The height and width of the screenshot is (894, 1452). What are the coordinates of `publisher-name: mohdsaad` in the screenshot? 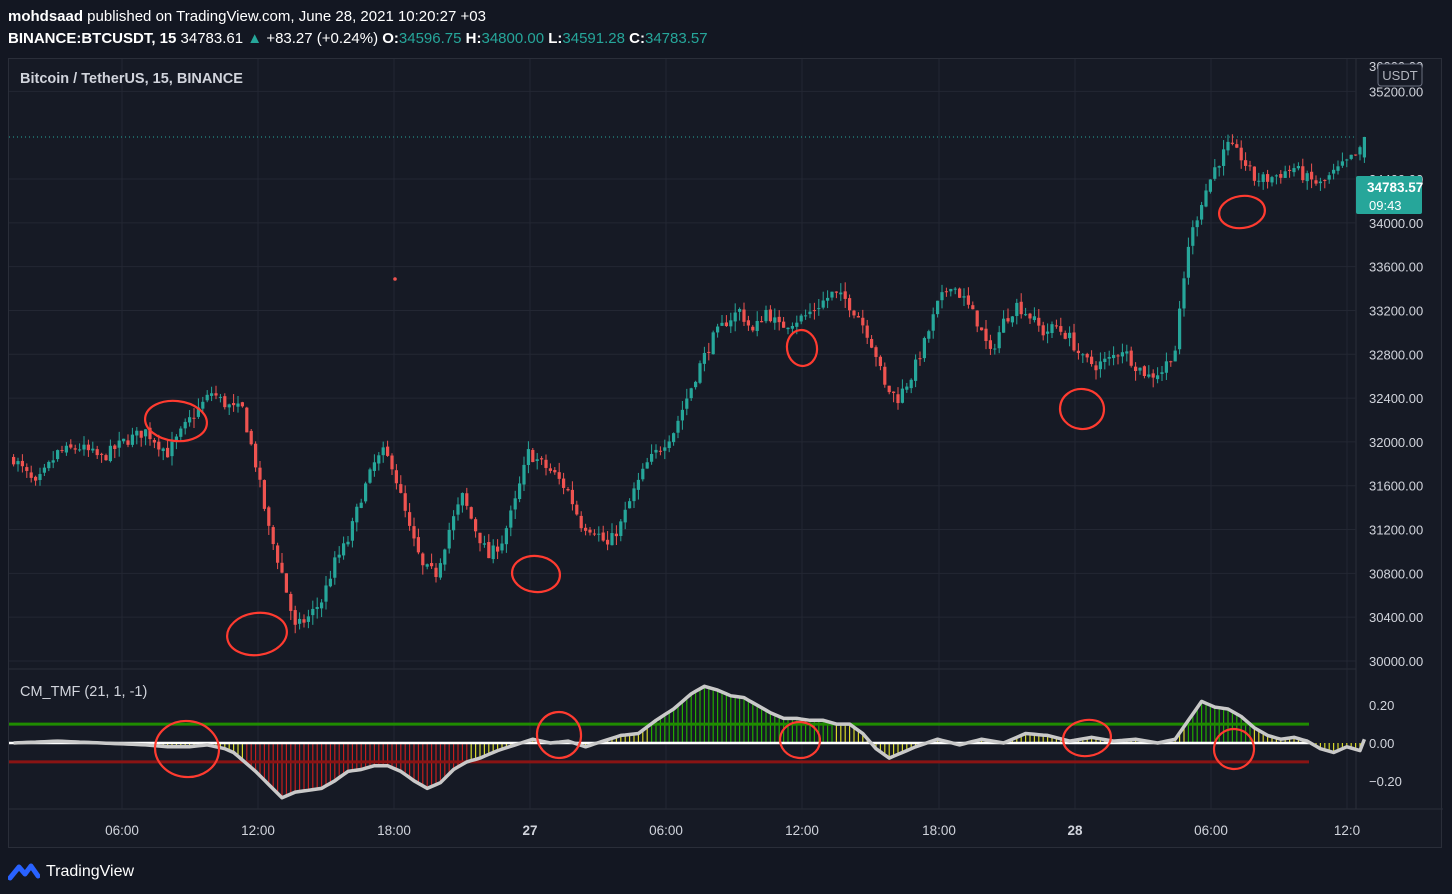 It's located at (46, 16).